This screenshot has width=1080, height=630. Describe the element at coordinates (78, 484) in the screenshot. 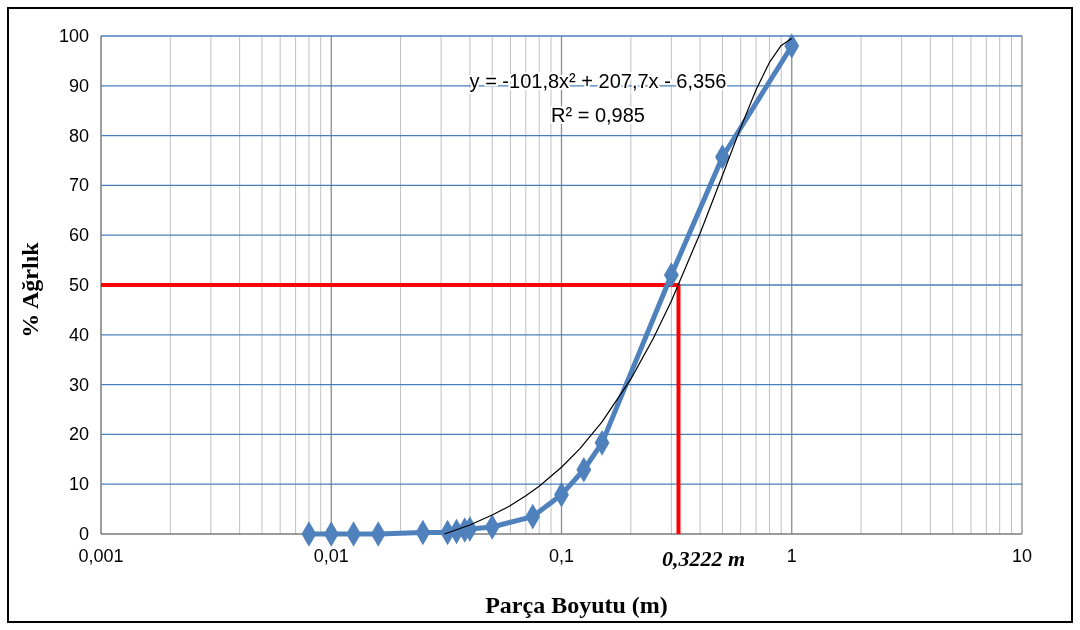

I see `y-tick-label: 10` at that location.